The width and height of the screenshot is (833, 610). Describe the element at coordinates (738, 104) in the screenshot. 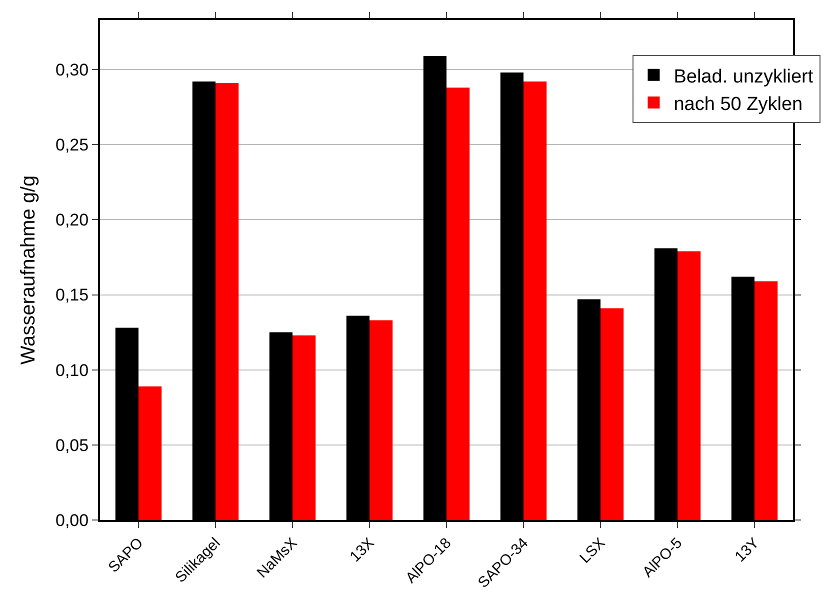

I see `legend-label: nach 50 Zyklen` at that location.